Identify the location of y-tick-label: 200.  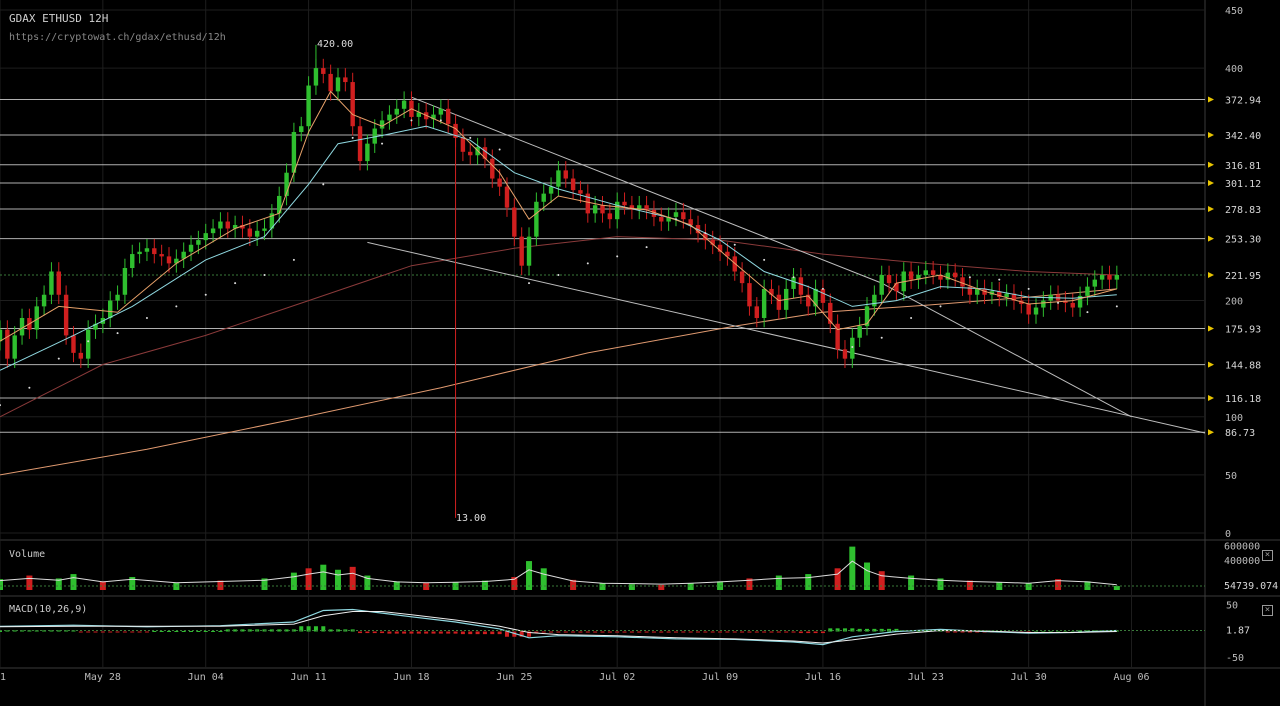
(1234, 302).